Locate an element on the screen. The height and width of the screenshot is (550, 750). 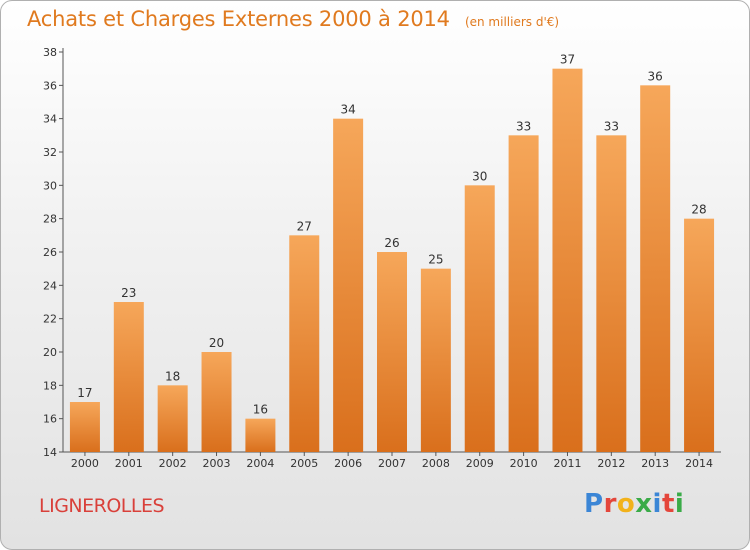
x-tick-label: 2010 is located at coordinates (524, 463).